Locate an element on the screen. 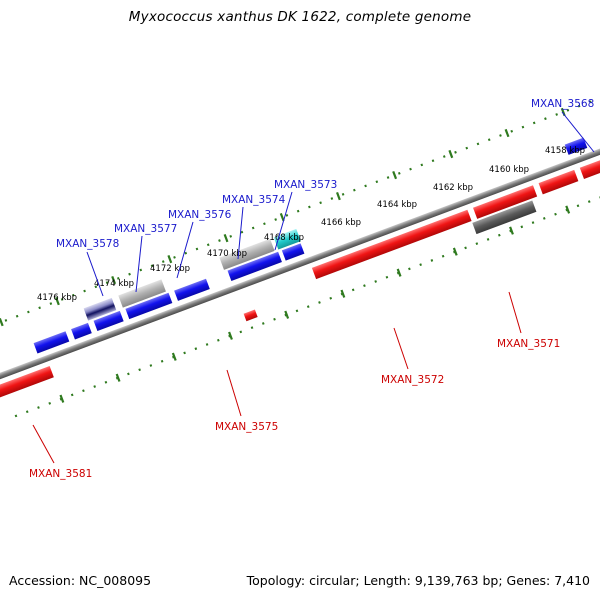  gene-label: MXAN_3577 is located at coordinates (145, 229).